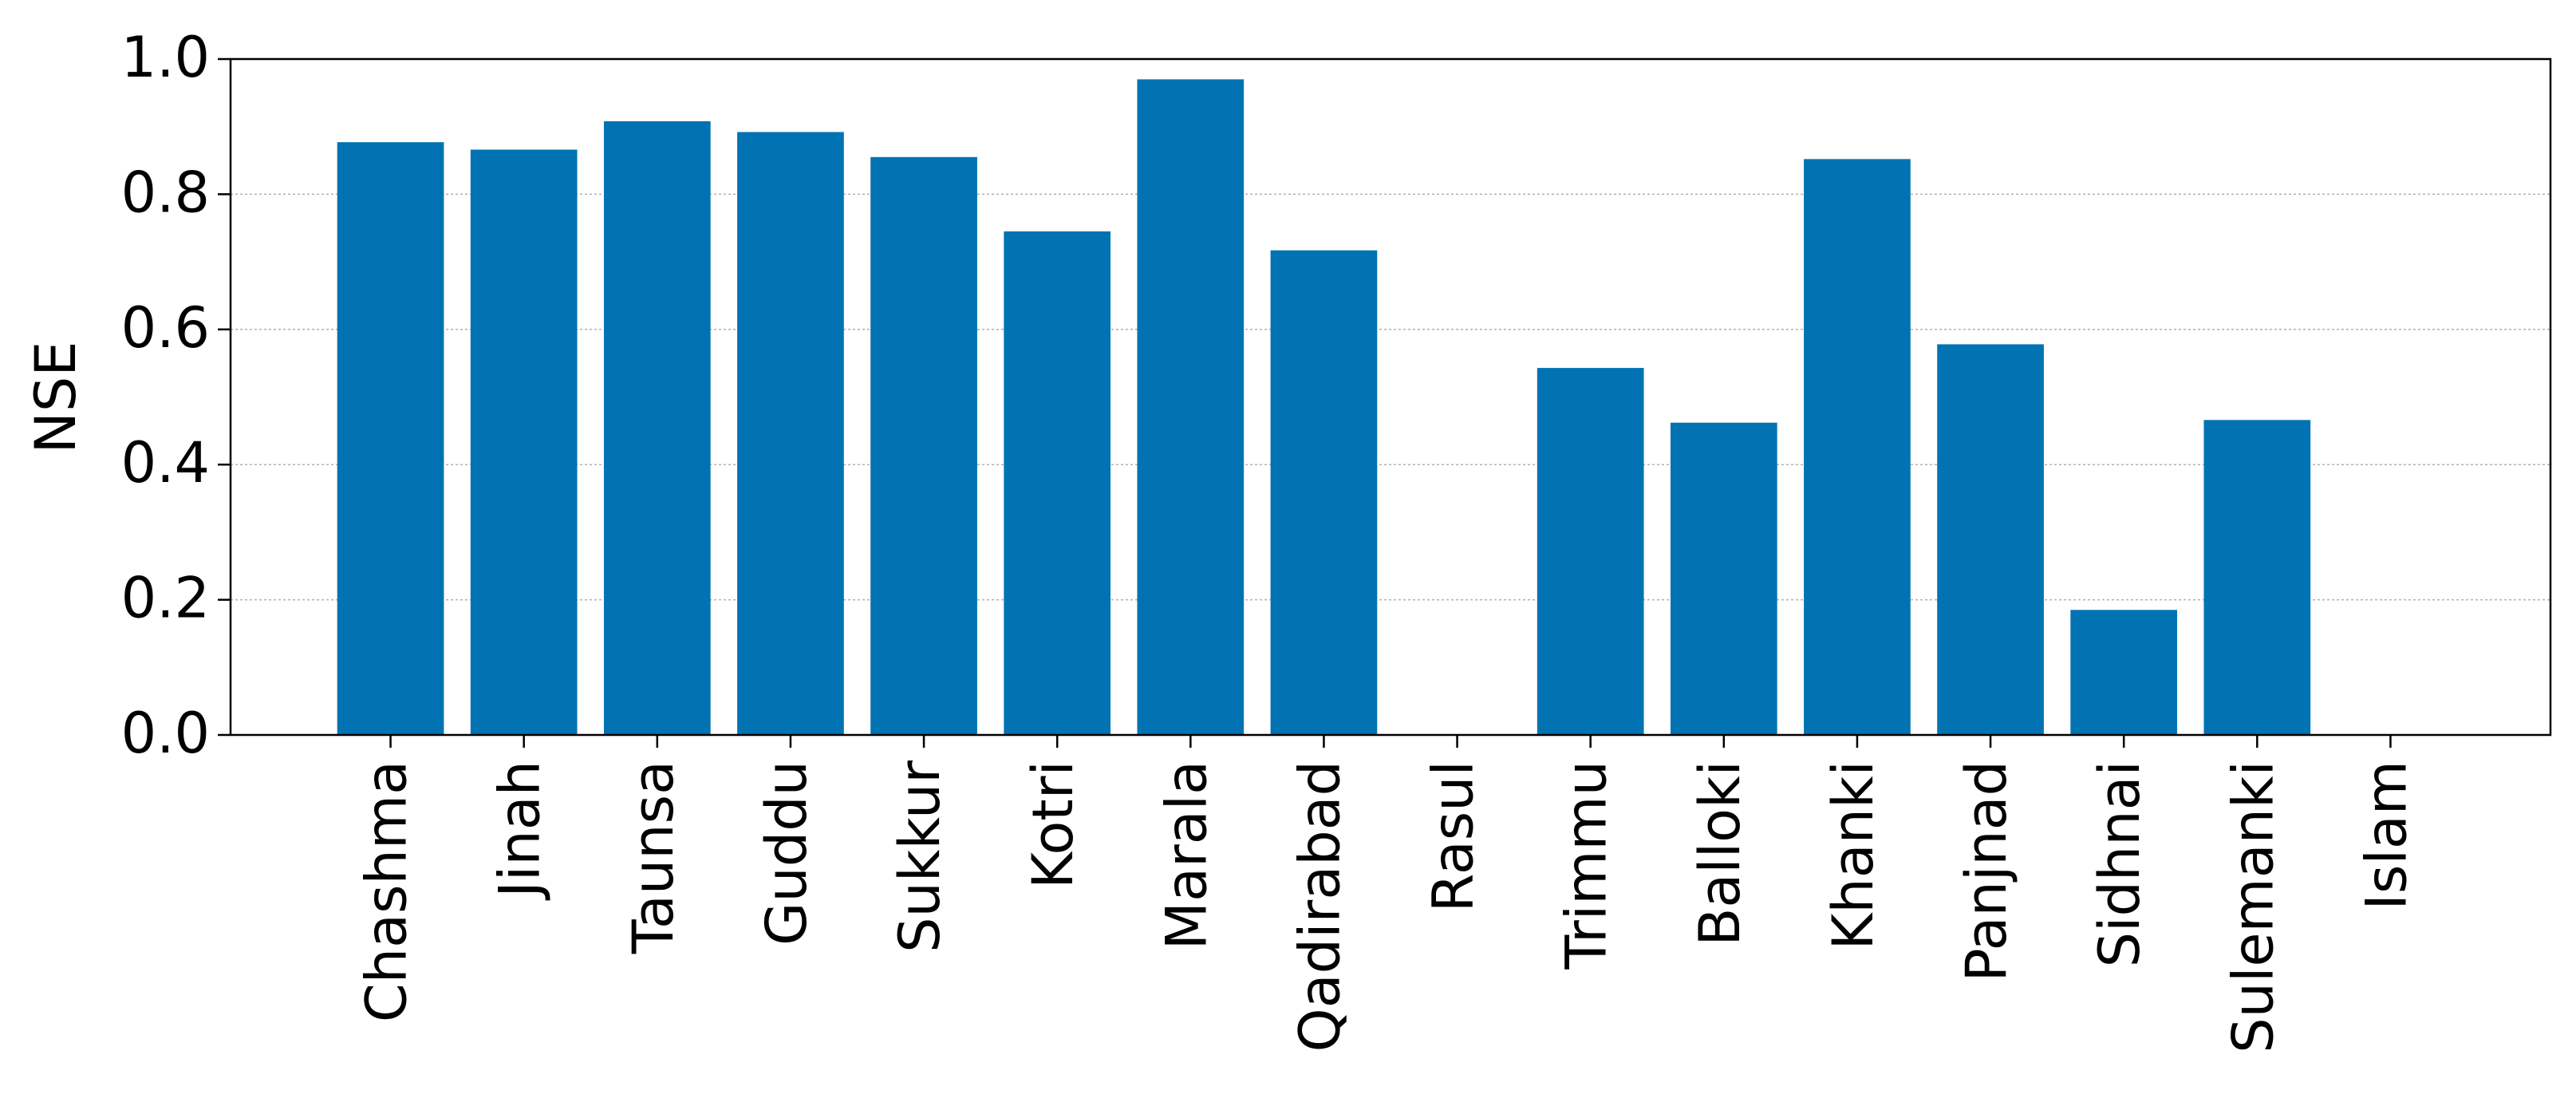  I want to click on x-tick-label: Kotri, so click(1053, 824).